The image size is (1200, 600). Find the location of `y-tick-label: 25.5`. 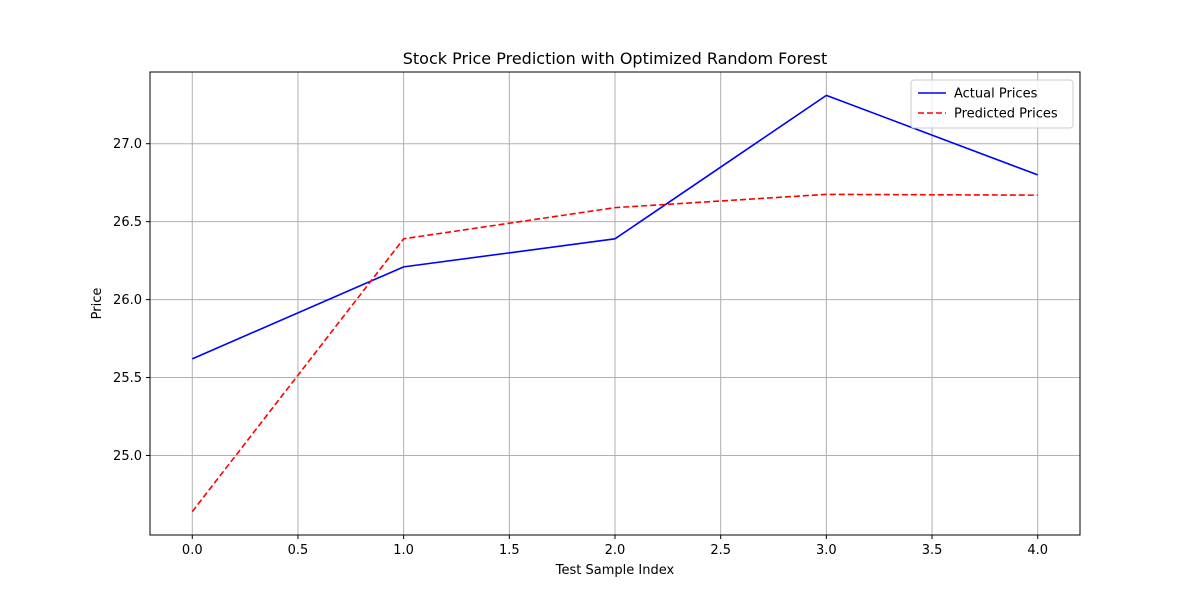

y-tick-label: 25.5 is located at coordinates (127, 378).